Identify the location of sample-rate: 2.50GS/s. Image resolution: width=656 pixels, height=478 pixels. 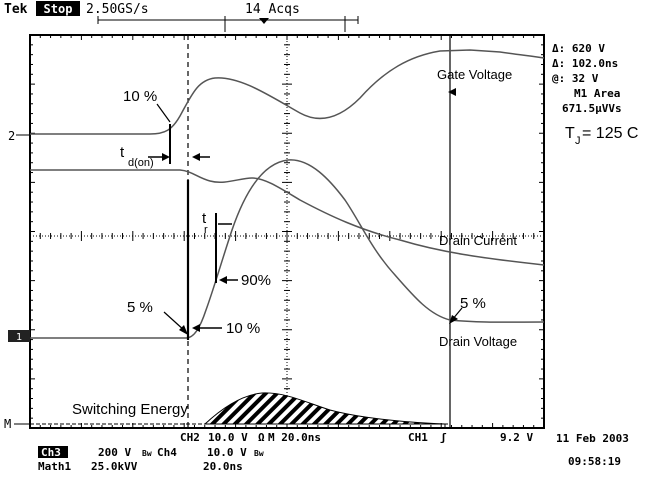
(117, 9).